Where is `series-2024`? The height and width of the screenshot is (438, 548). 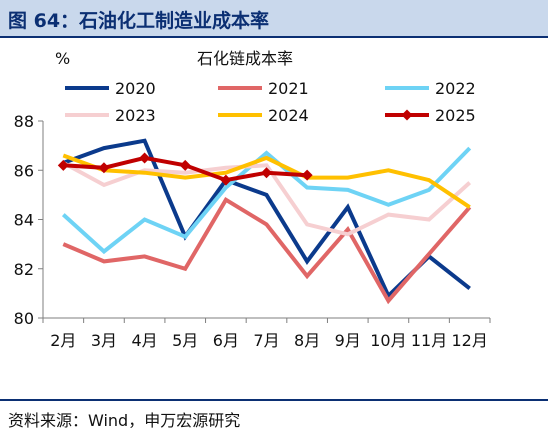 series-2024 is located at coordinates (266, 181).